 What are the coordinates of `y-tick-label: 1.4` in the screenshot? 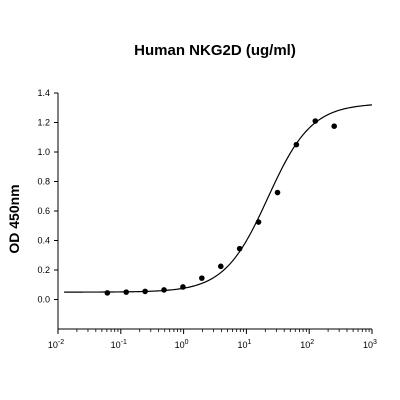 It's located at (43, 93).